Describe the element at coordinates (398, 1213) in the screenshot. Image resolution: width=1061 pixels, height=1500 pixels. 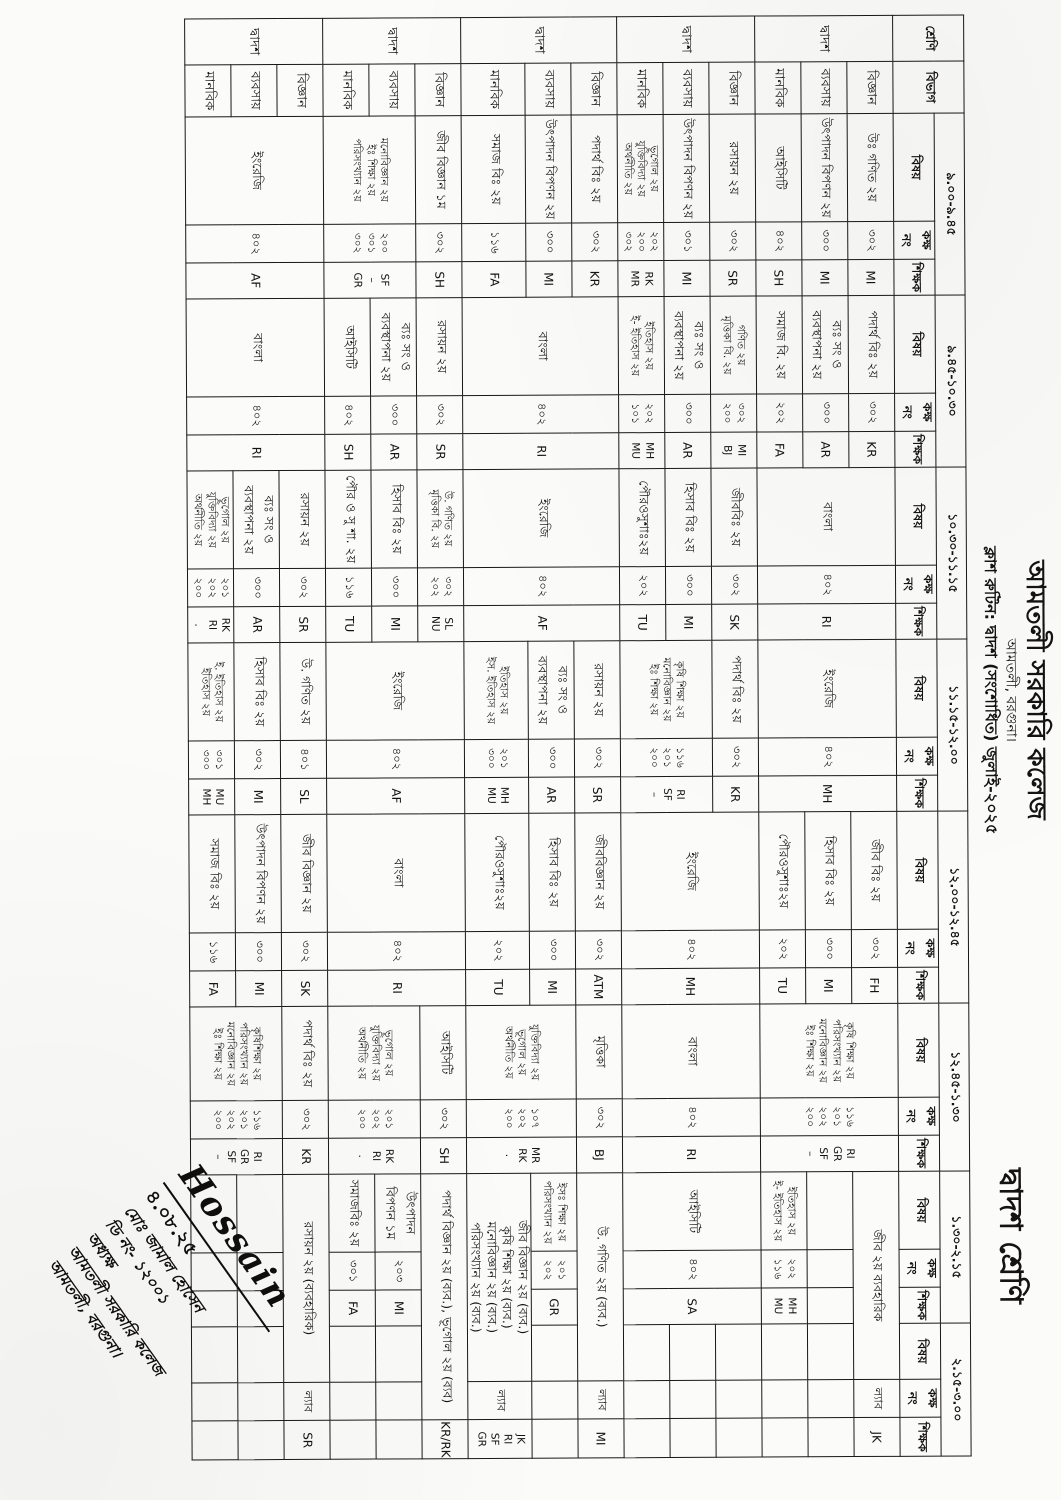
I see `routine-cell: উৎপাদন বিপণন ১ম` at that location.